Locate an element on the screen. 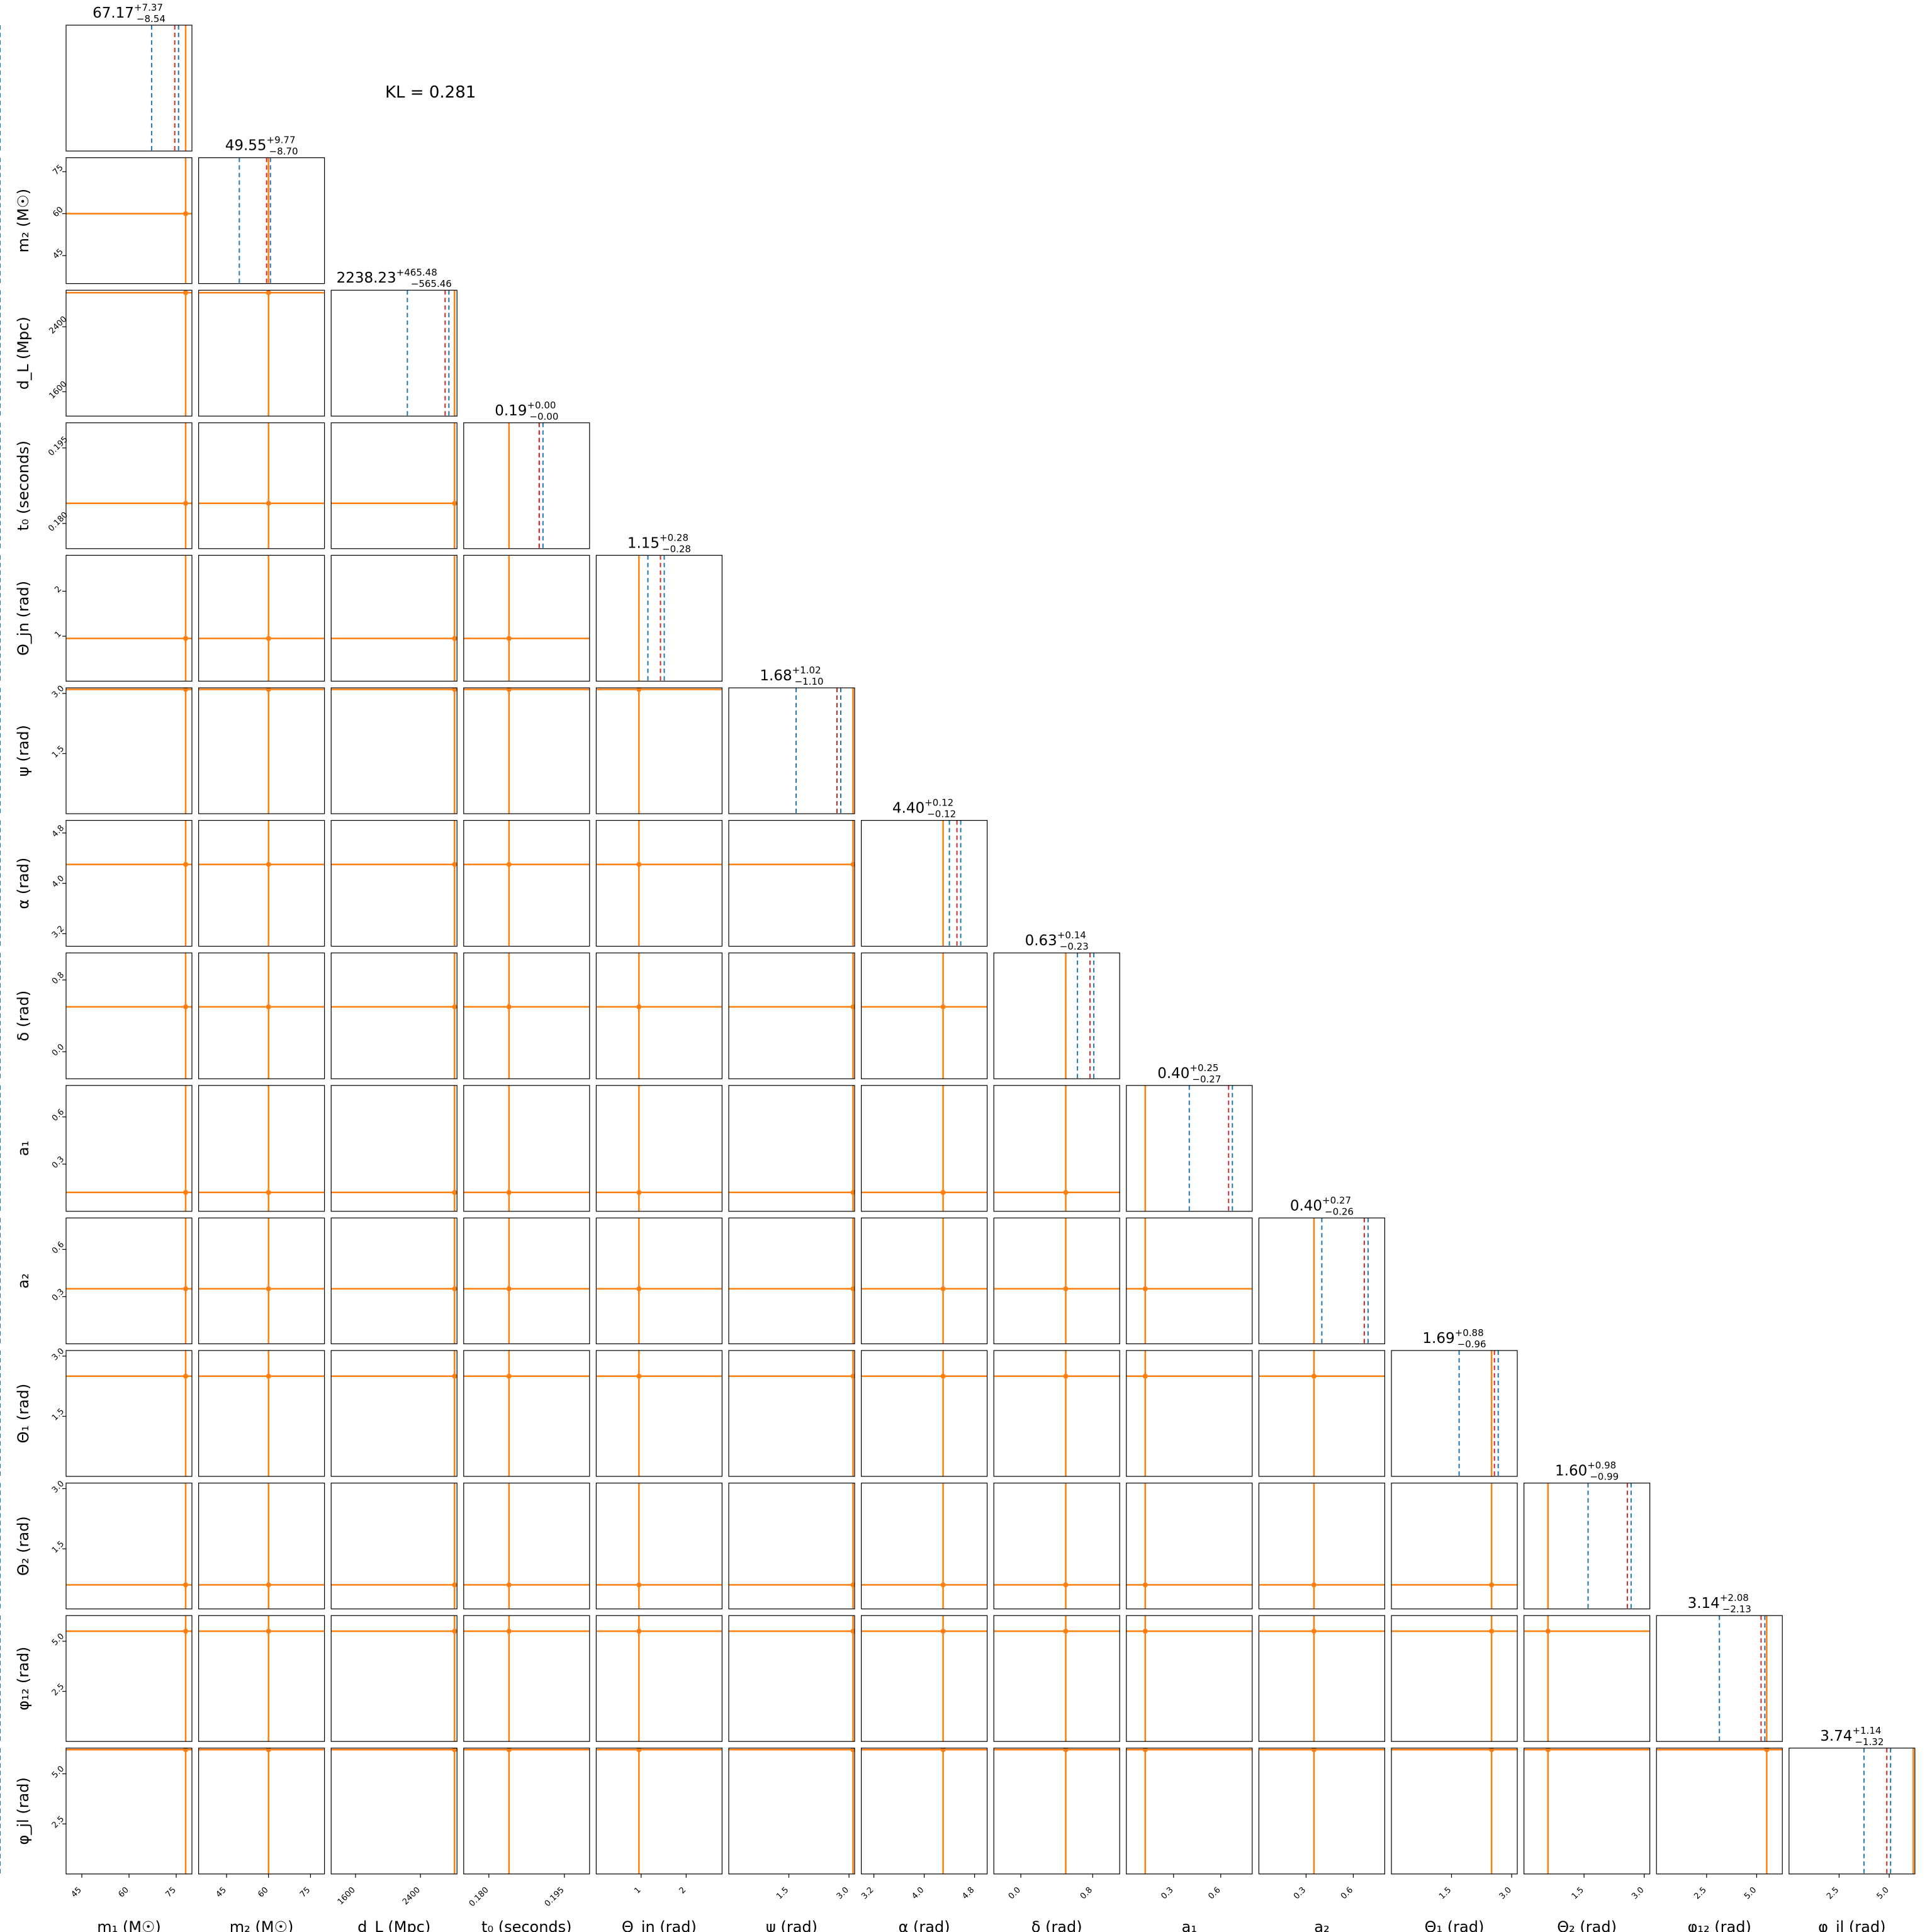 This screenshot has width=1932, height=1932. y-axis-label-5: ψ (rad) is located at coordinates (23, 751).